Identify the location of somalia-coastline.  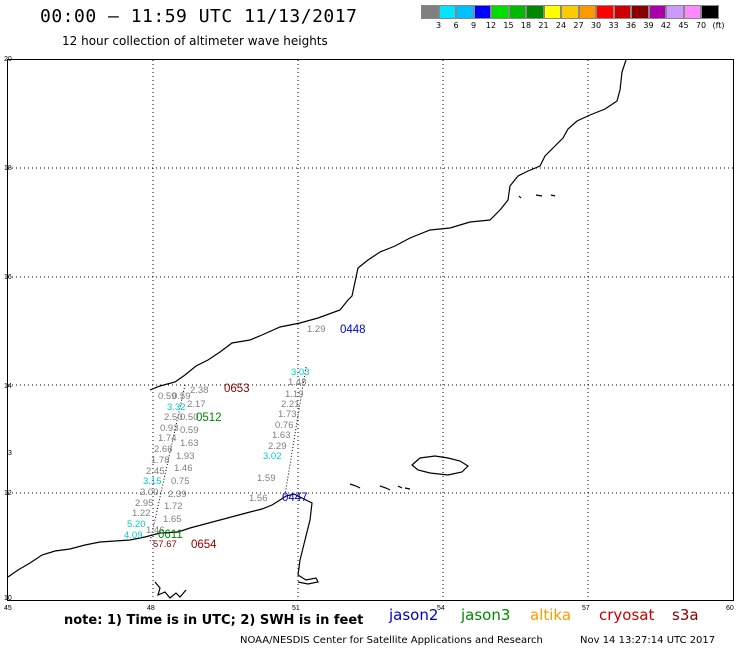
(163, 539).